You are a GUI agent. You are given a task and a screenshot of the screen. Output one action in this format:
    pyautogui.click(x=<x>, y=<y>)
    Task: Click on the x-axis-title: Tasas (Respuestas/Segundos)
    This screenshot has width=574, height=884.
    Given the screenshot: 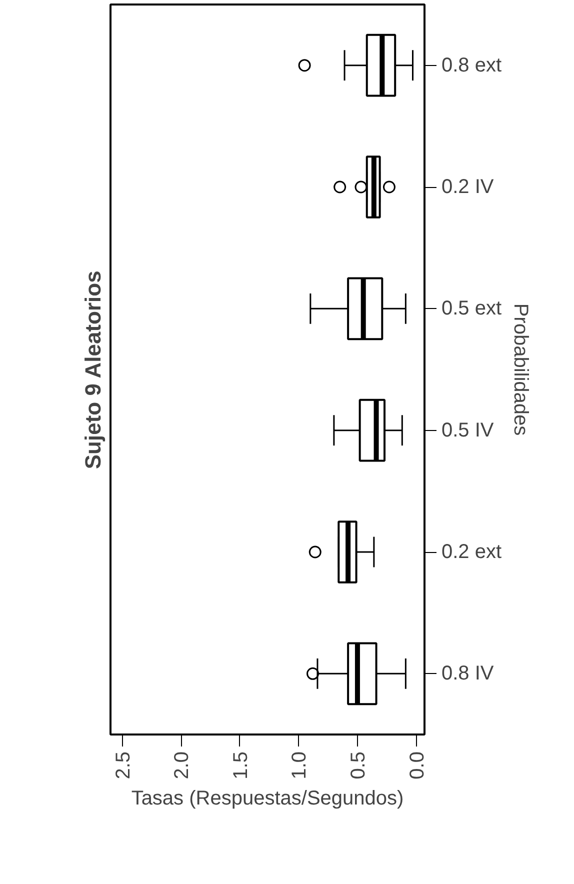 What is the action you would take?
    pyautogui.click(x=267, y=798)
    